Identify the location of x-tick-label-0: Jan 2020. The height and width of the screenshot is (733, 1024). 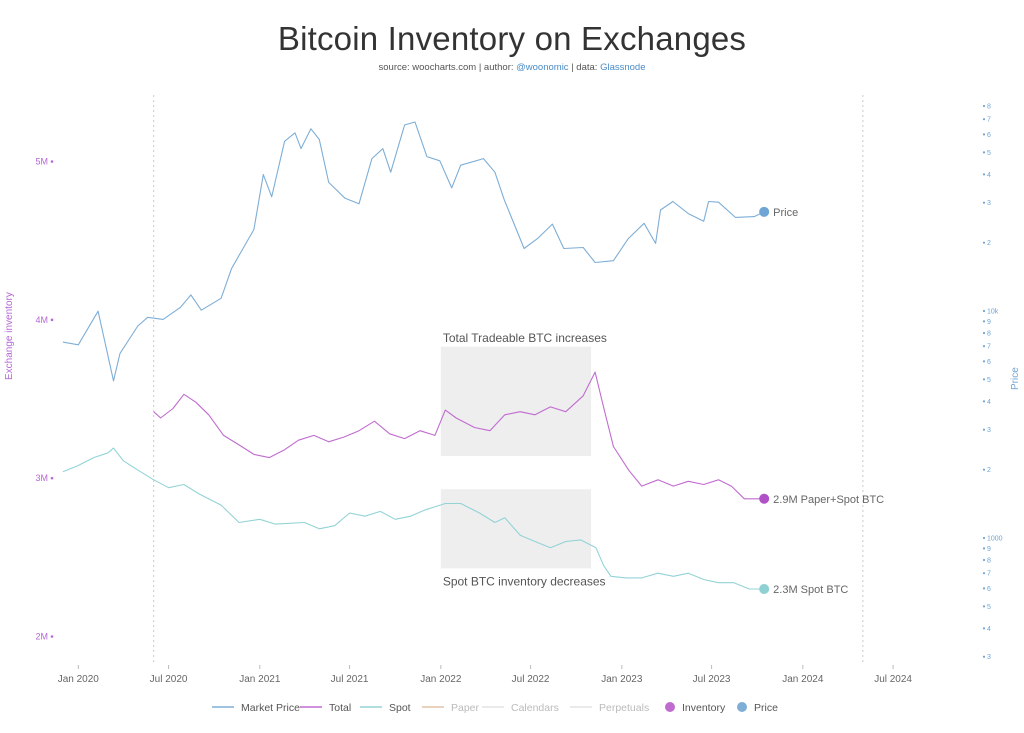
(79, 679).